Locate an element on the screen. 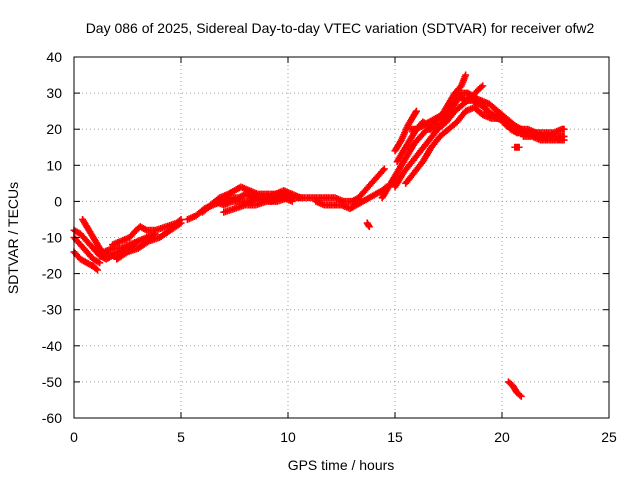 The height and width of the screenshot is (480, 640). y-tick-label: 20 is located at coordinates (54, 129).